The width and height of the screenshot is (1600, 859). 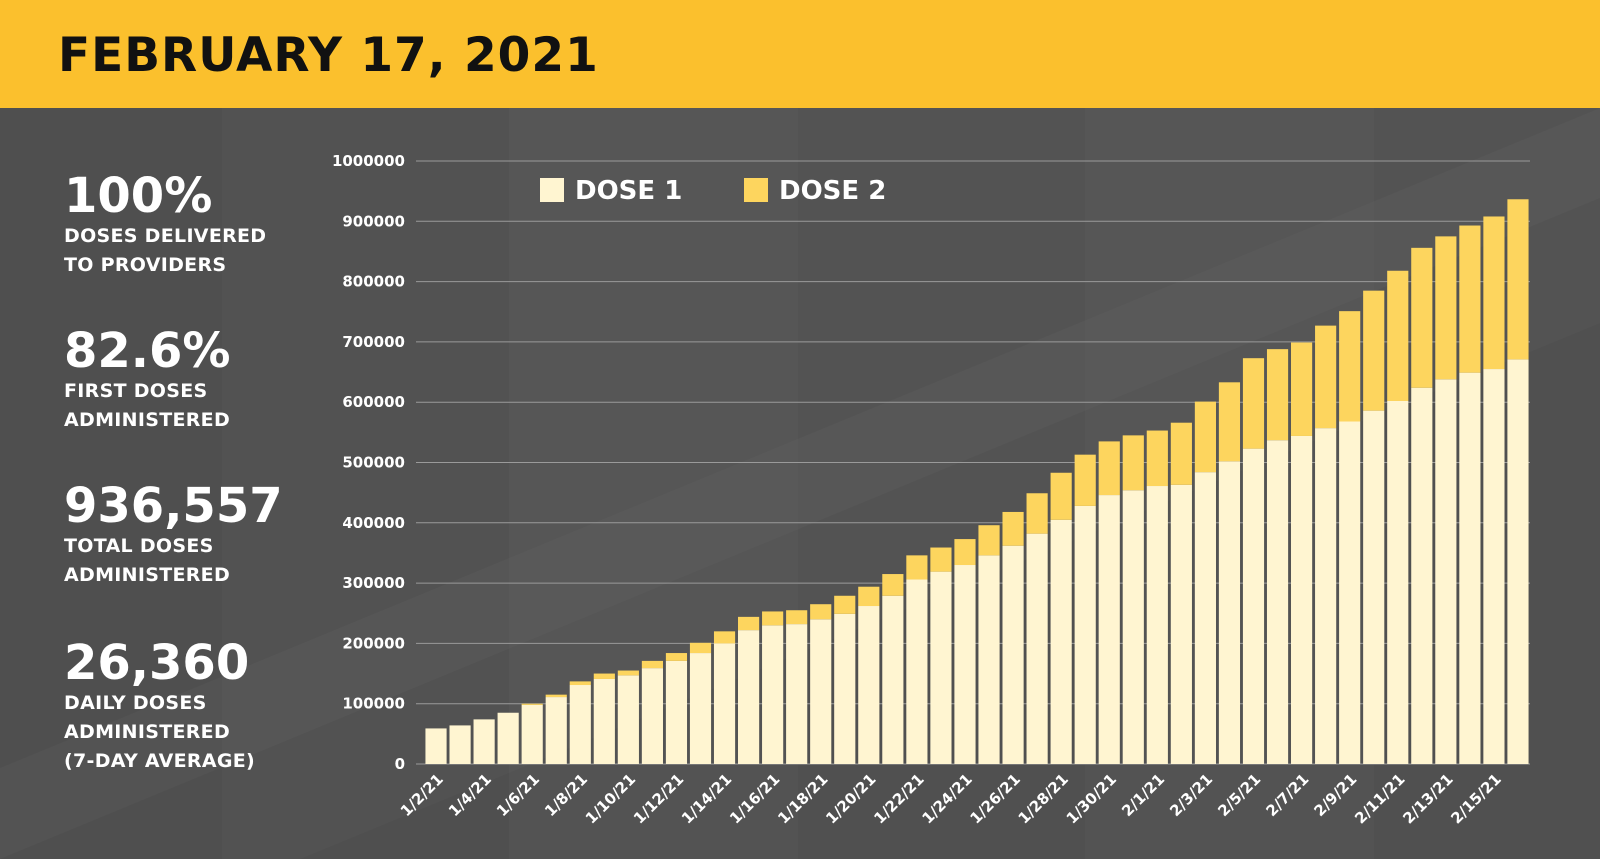 What do you see at coordinates (658, 798) in the screenshot?
I see `x-tick-label: 1/12/21` at bounding box center [658, 798].